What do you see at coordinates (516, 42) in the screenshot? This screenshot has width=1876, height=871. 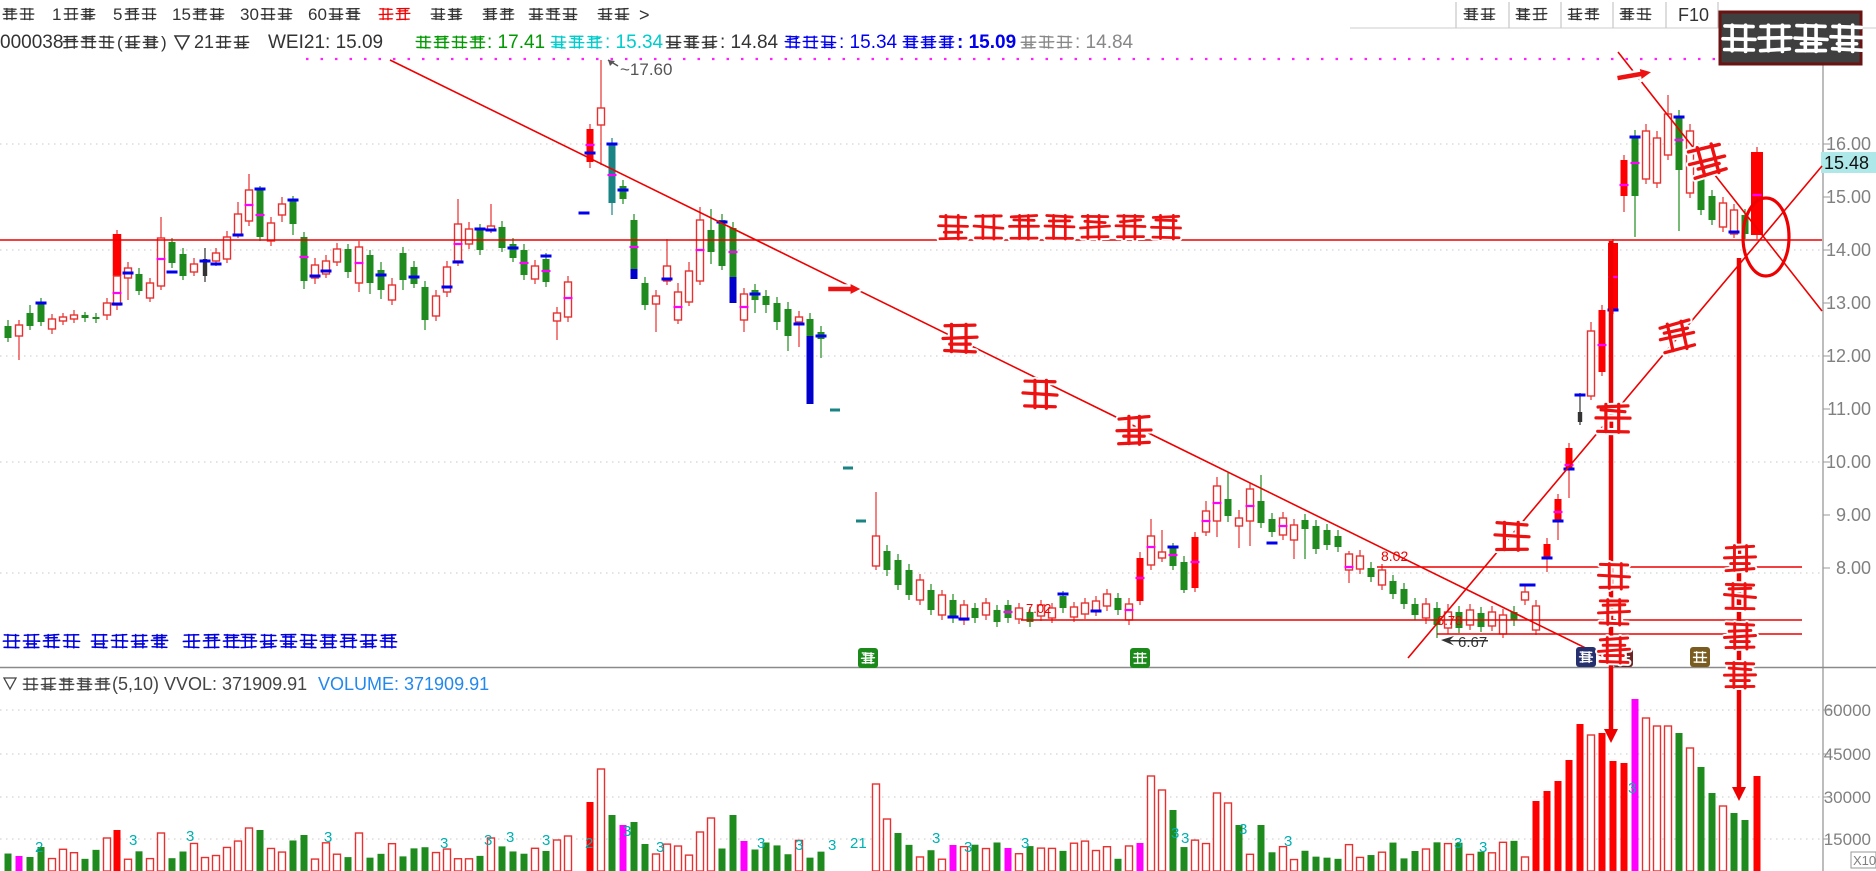 I see `svg-text:: 17.41: : 17.41` at bounding box center [516, 42].